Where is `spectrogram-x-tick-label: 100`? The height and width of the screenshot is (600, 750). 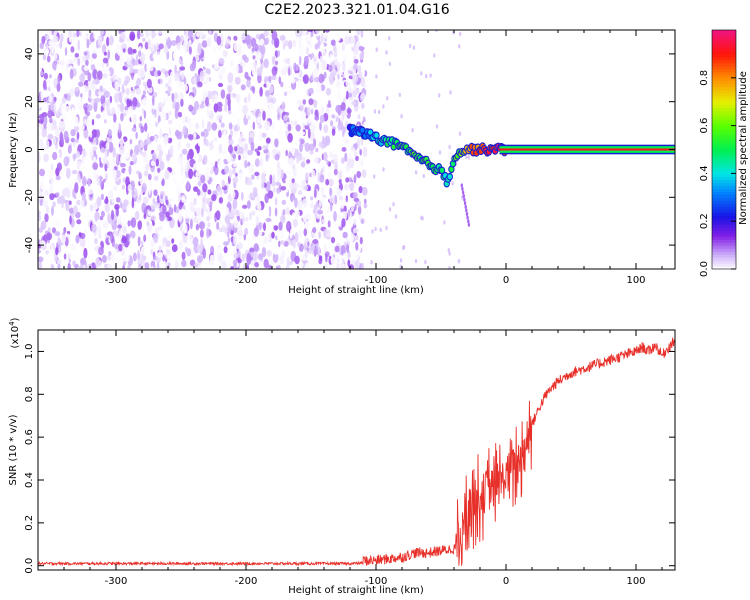
spectrogram-x-tick-label: 100 is located at coordinates (635, 280).